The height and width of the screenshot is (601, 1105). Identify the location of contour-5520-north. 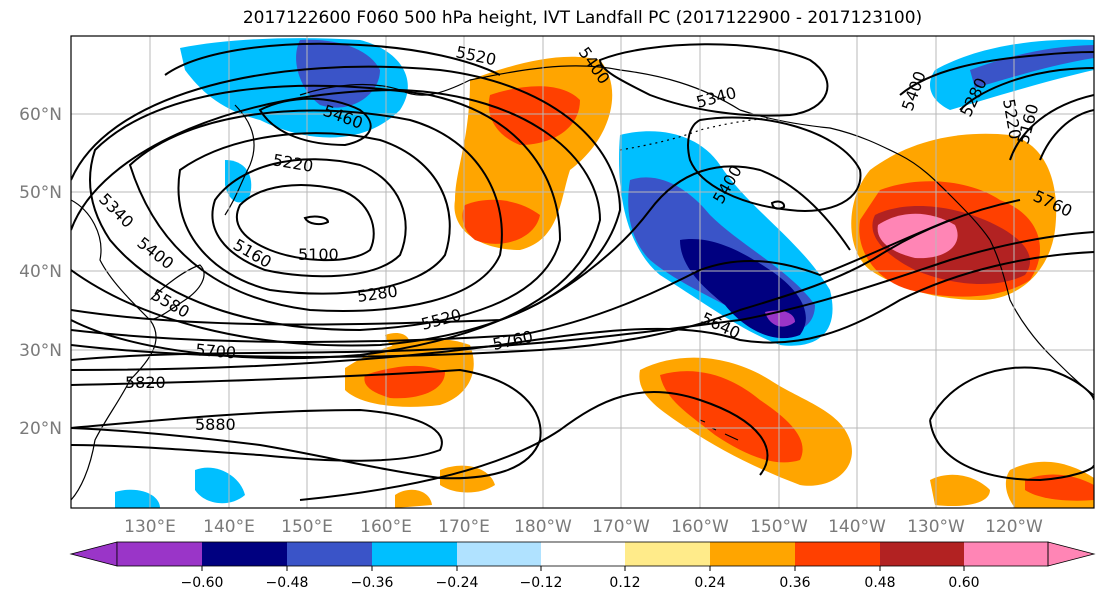
(332, 59).